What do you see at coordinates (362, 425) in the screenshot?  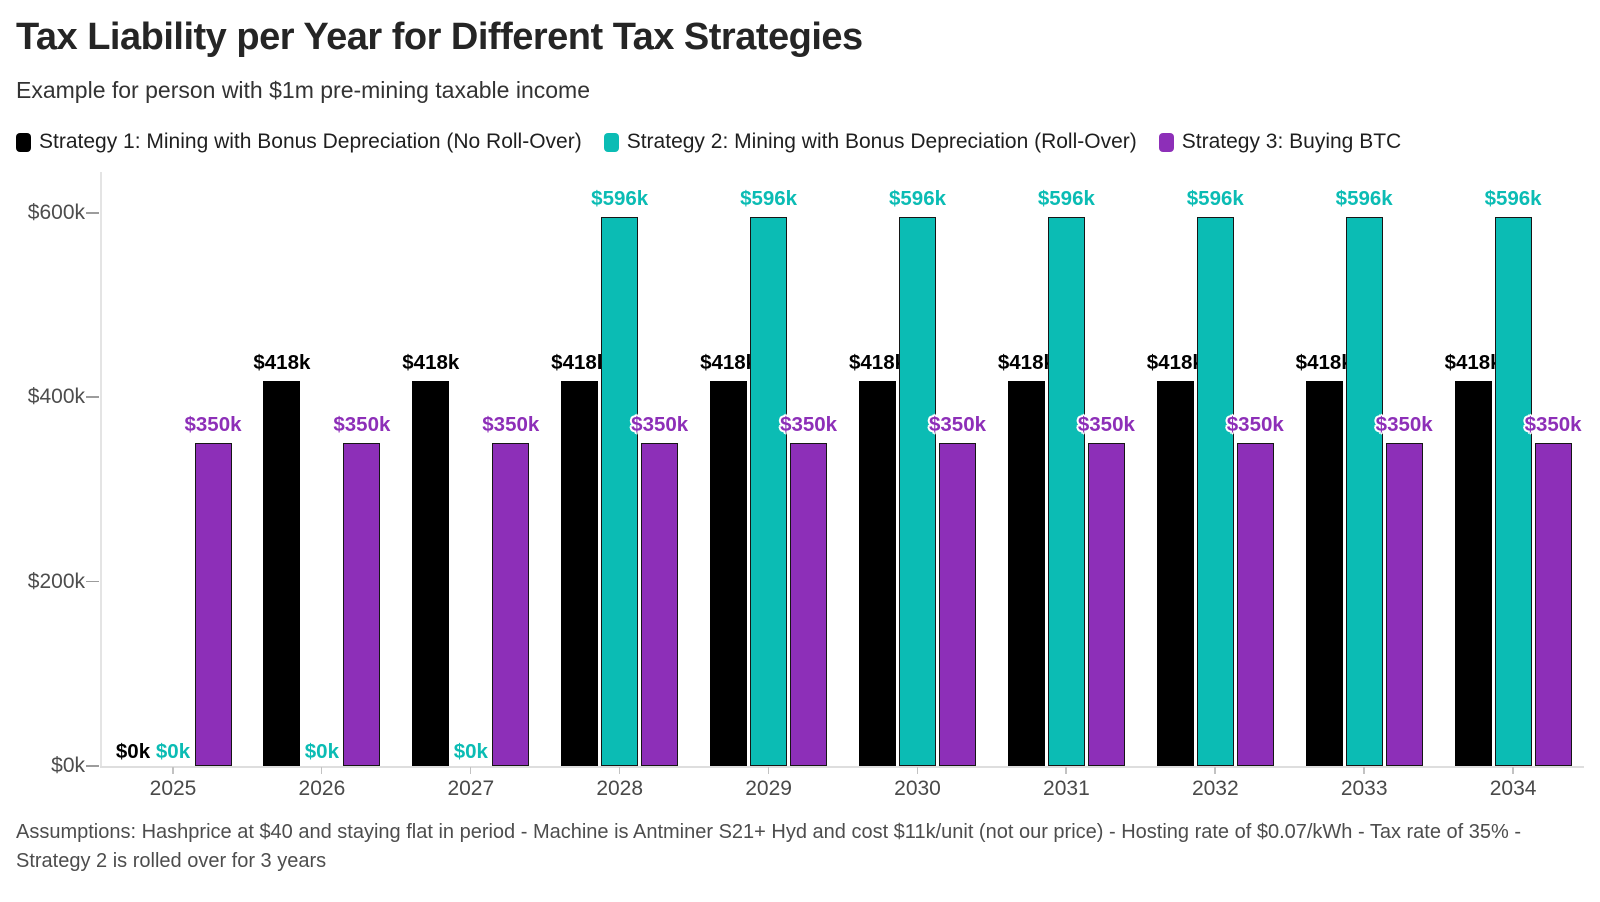 I see `value-label-strategy3-2026: $350k` at bounding box center [362, 425].